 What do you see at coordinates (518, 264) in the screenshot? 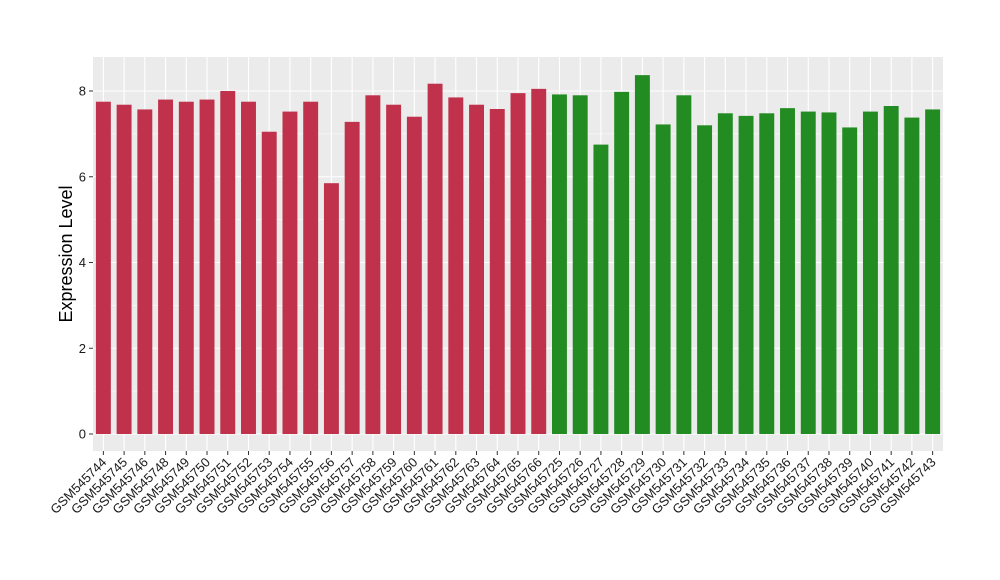
I see `bar-GSM545765` at bounding box center [518, 264].